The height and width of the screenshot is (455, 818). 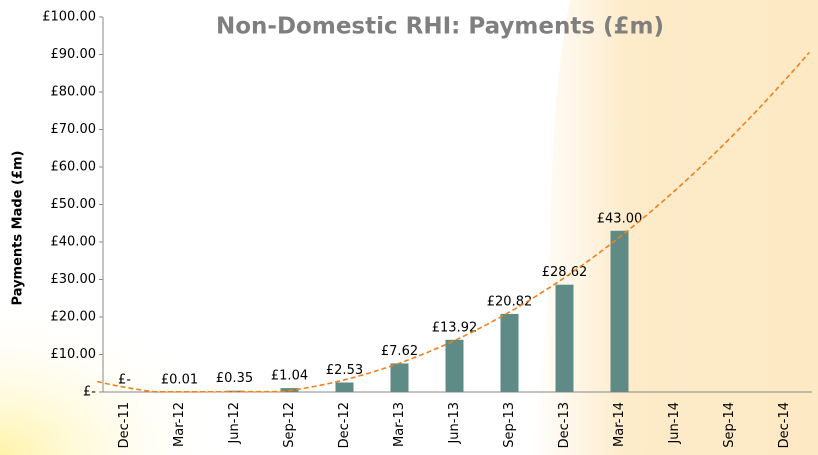 What do you see at coordinates (289, 376) in the screenshot?
I see `value-label: £1.04` at bounding box center [289, 376].